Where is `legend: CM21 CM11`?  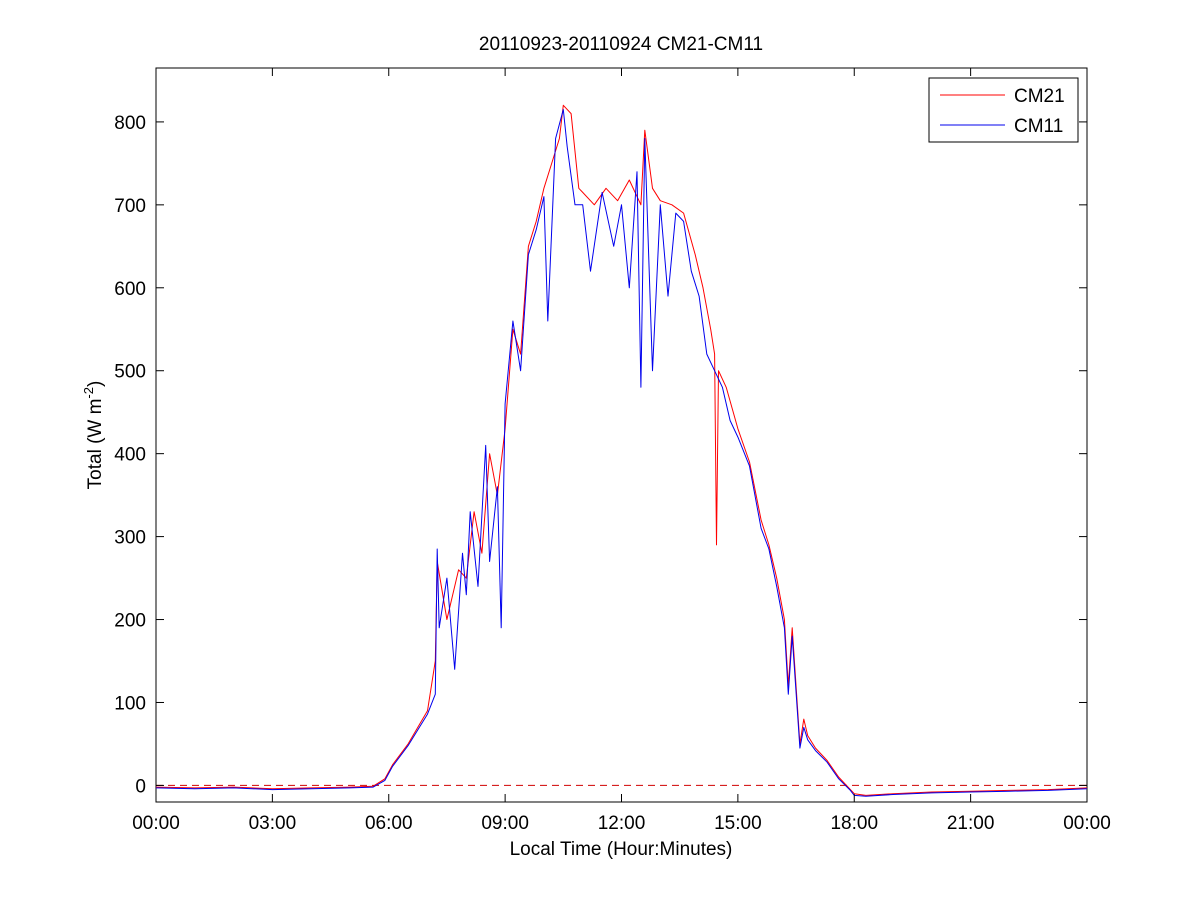 legend: CM21 CM11 is located at coordinates (1003, 110).